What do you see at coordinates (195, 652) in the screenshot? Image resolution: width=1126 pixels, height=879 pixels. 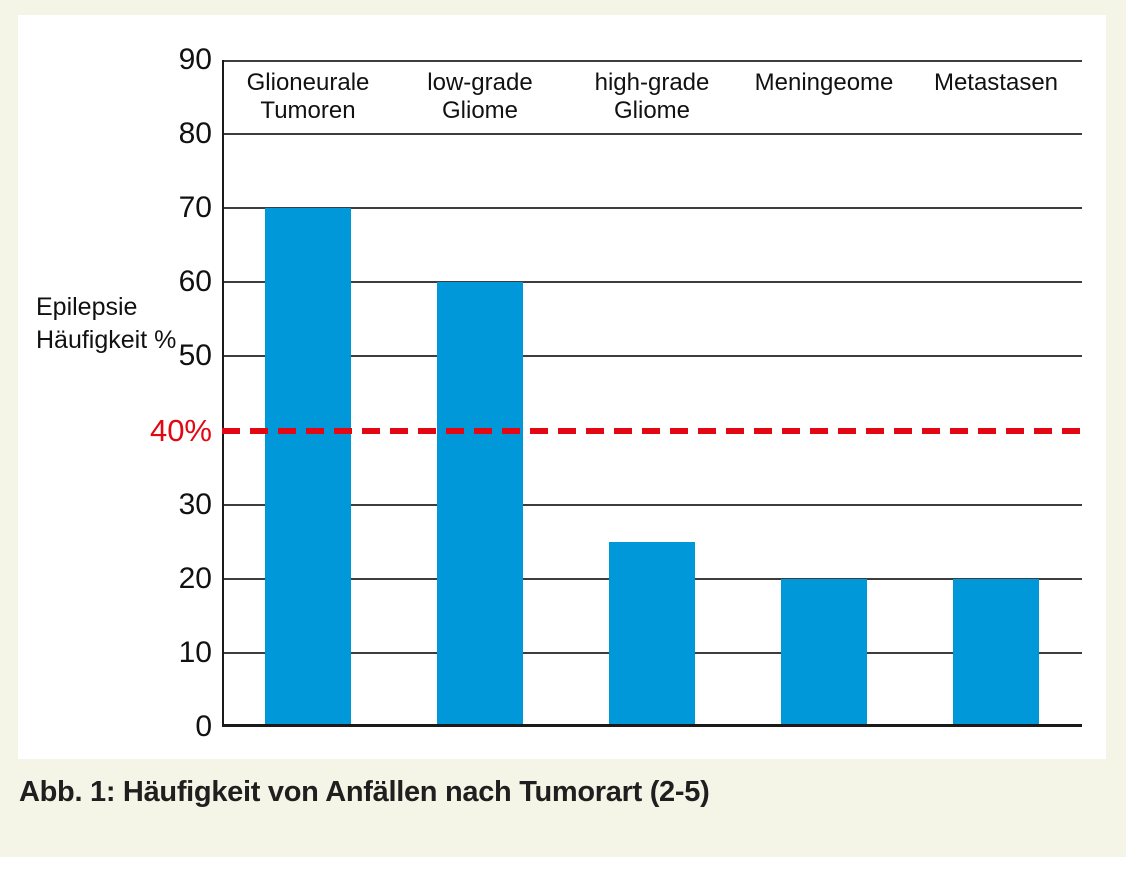 I see `y-tick-label: 10` at bounding box center [195, 652].